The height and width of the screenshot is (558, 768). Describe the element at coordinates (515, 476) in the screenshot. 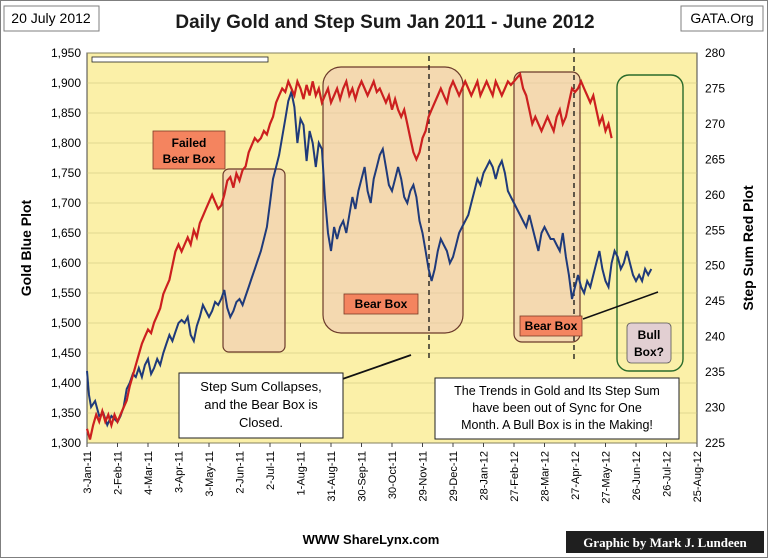

I see `x-tick-label: 27-Feb-12` at that location.